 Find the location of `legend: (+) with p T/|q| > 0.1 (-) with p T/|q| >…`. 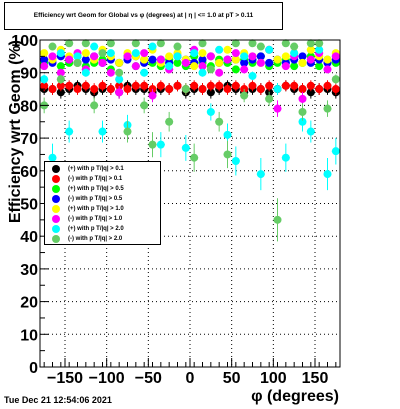

legend: (+) with p T/|q| > 0.1 (-) with p T/|q| >… is located at coordinates (102, 203).